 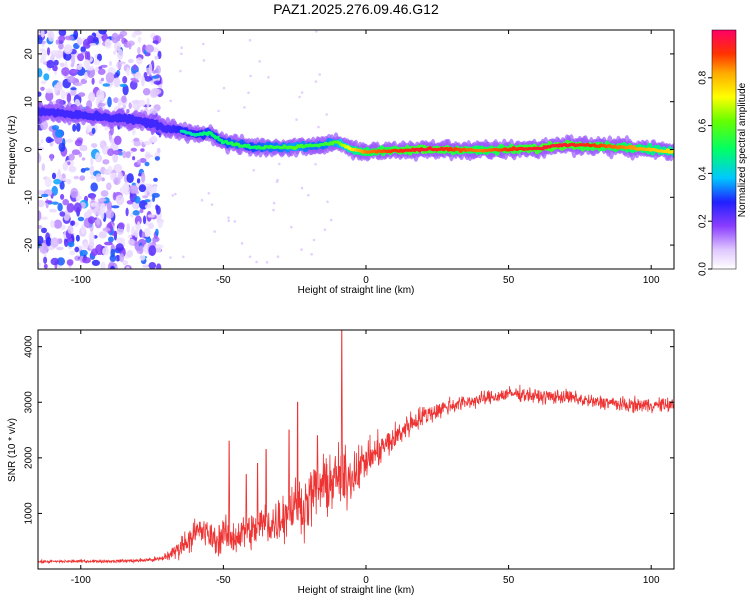 What do you see at coordinates (29, 513) in the screenshot?
I see `y-tick-label: 1000` at bounding box center [29, 513].